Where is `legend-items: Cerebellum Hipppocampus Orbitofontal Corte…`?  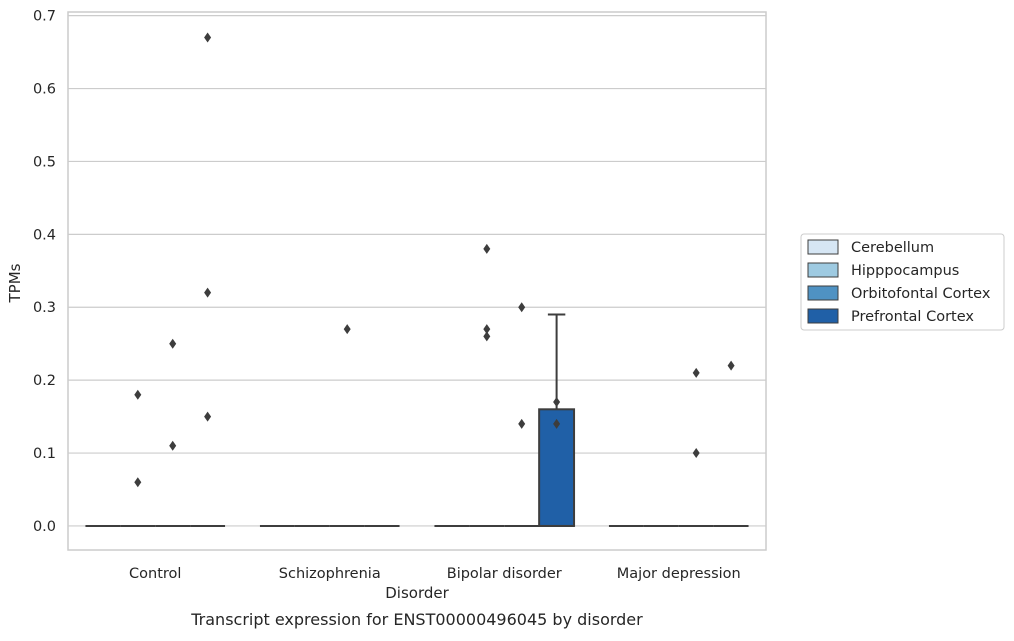
legend-items: Cerebellum Hipppocampus Orbitofontal Corte… is located at coordinates (899, 282).